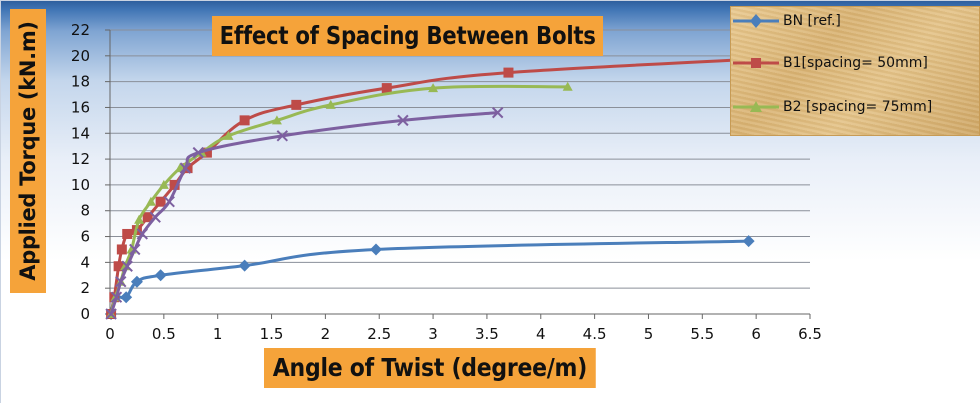  I want to click on y-tick-label-1: 2, so click(85, 288).